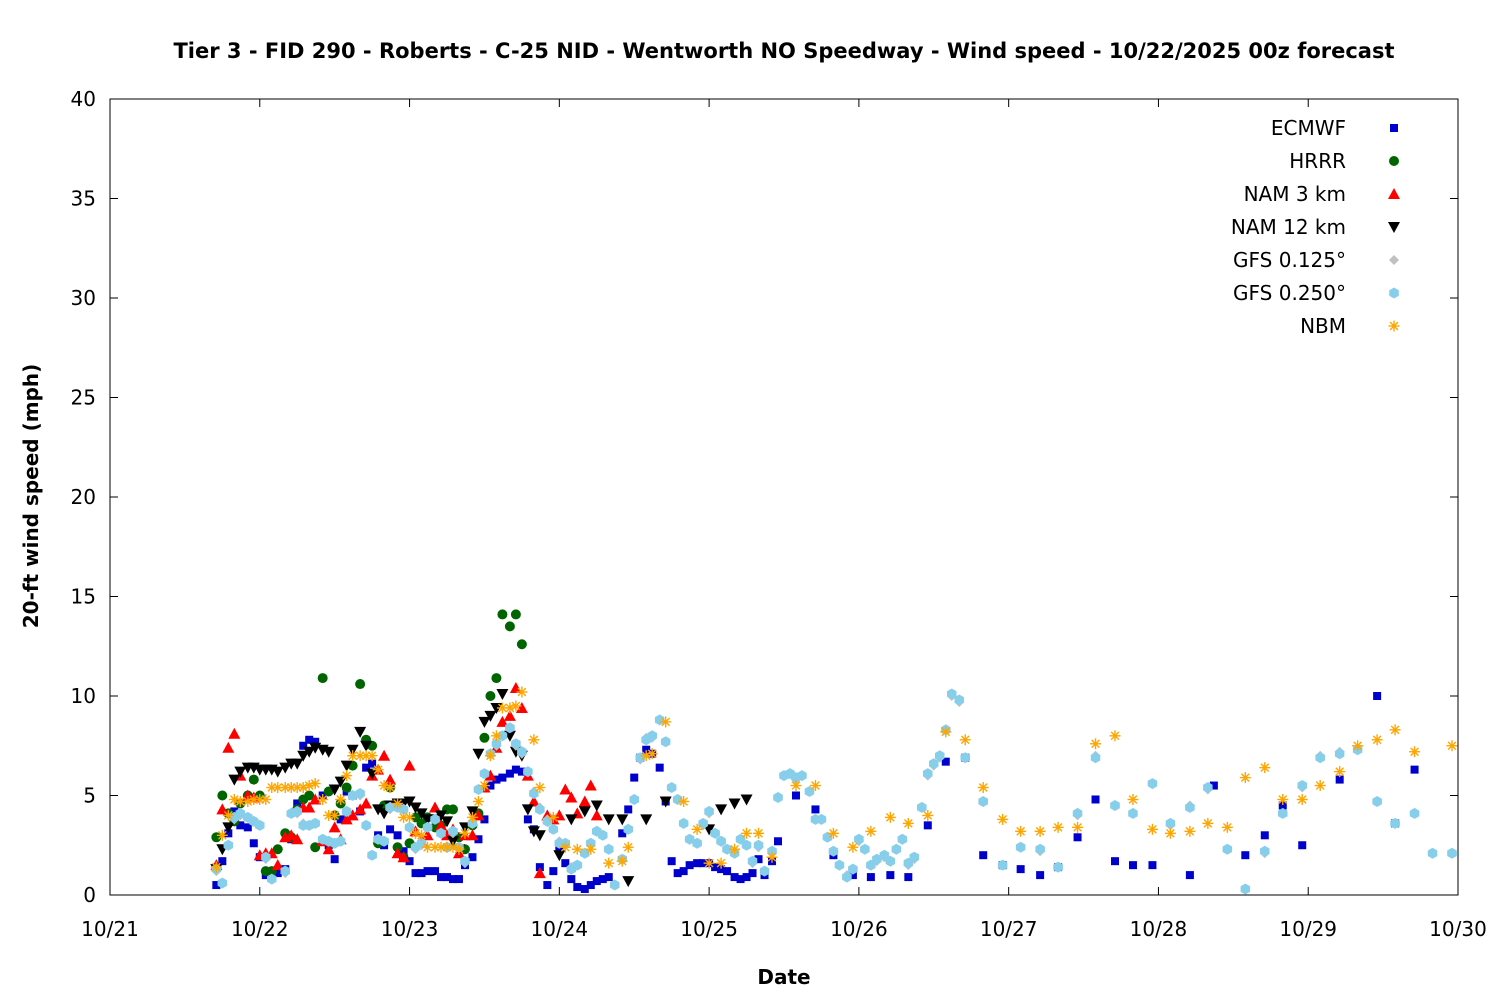 The image size is (1500, 1000). Describe the element at coordinates (1394, 293) in the screenshot. I see `legend-marker` at that location.